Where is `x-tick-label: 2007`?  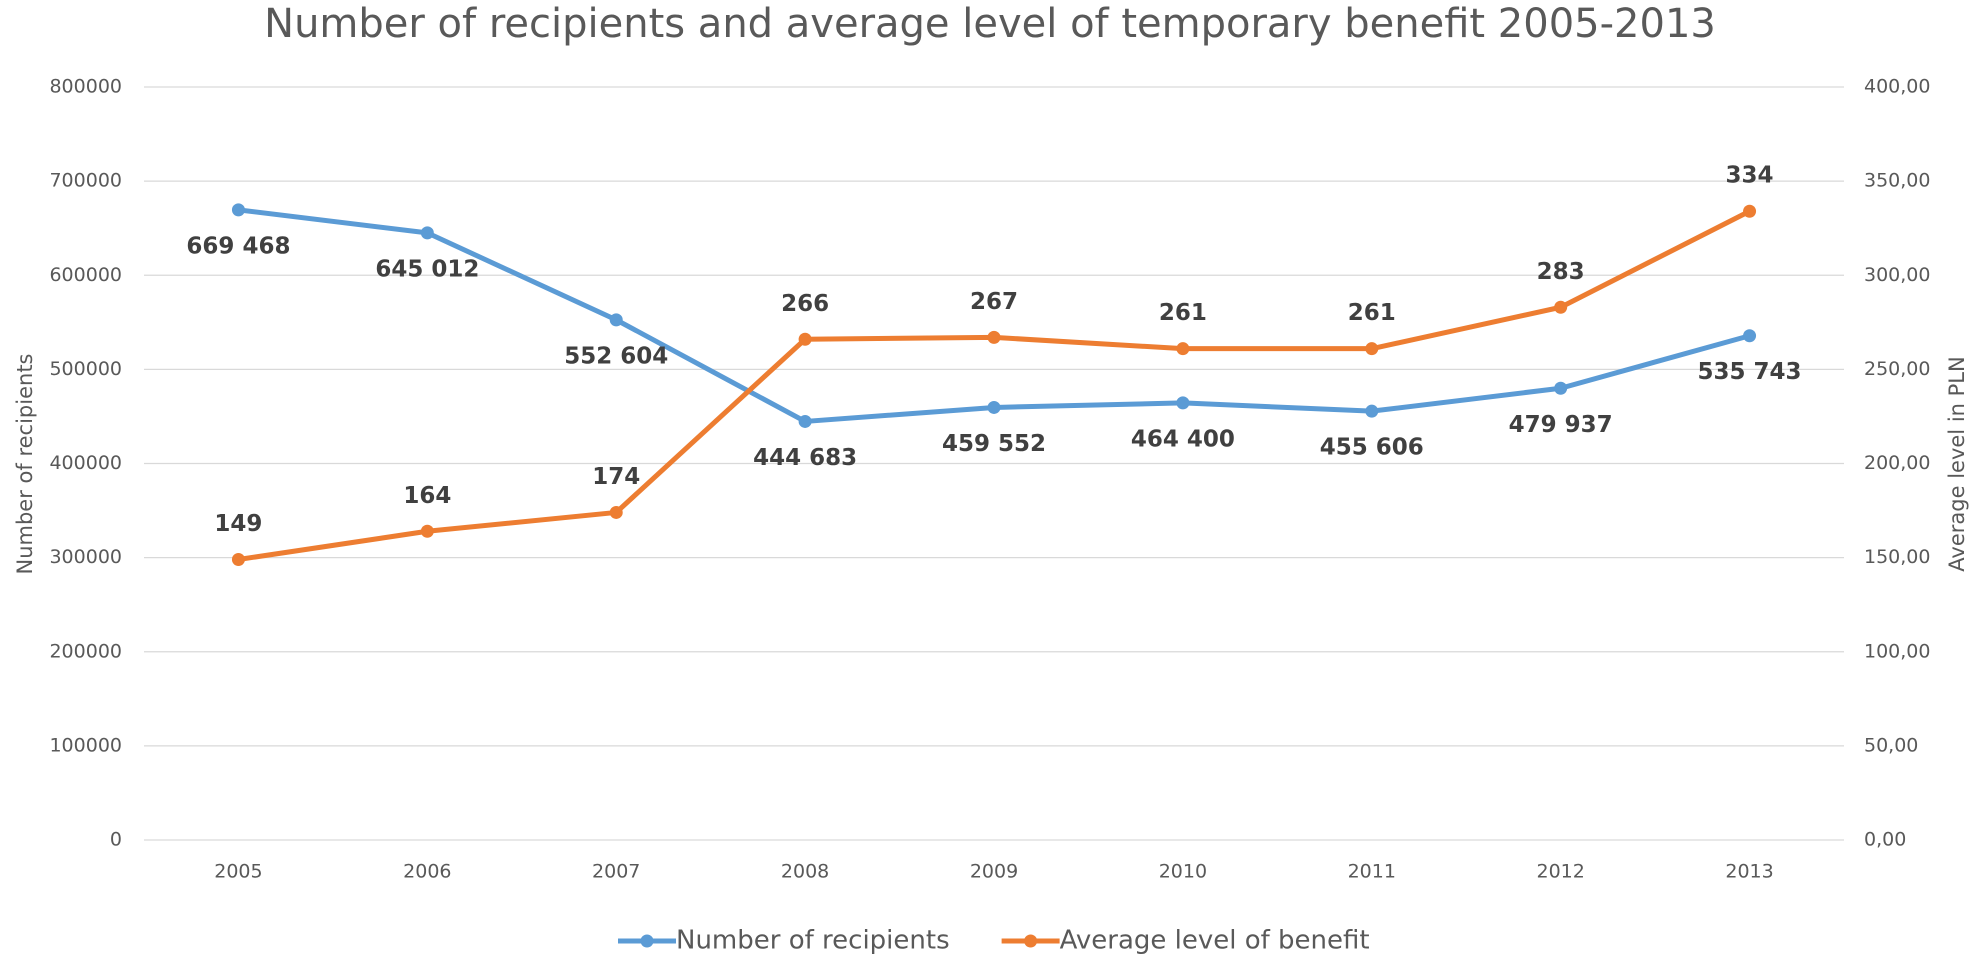
x-tick-label: 2007 is located at coordinates (616, 872).